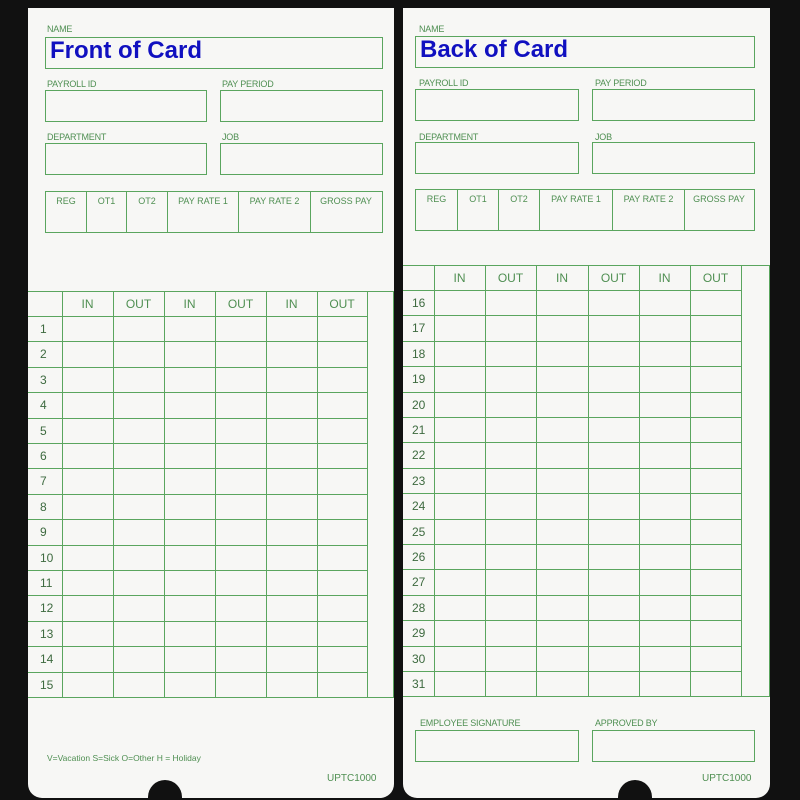 The width and height of the screenshot is (800, 800). I want to click on department-field, so click(497, 158).